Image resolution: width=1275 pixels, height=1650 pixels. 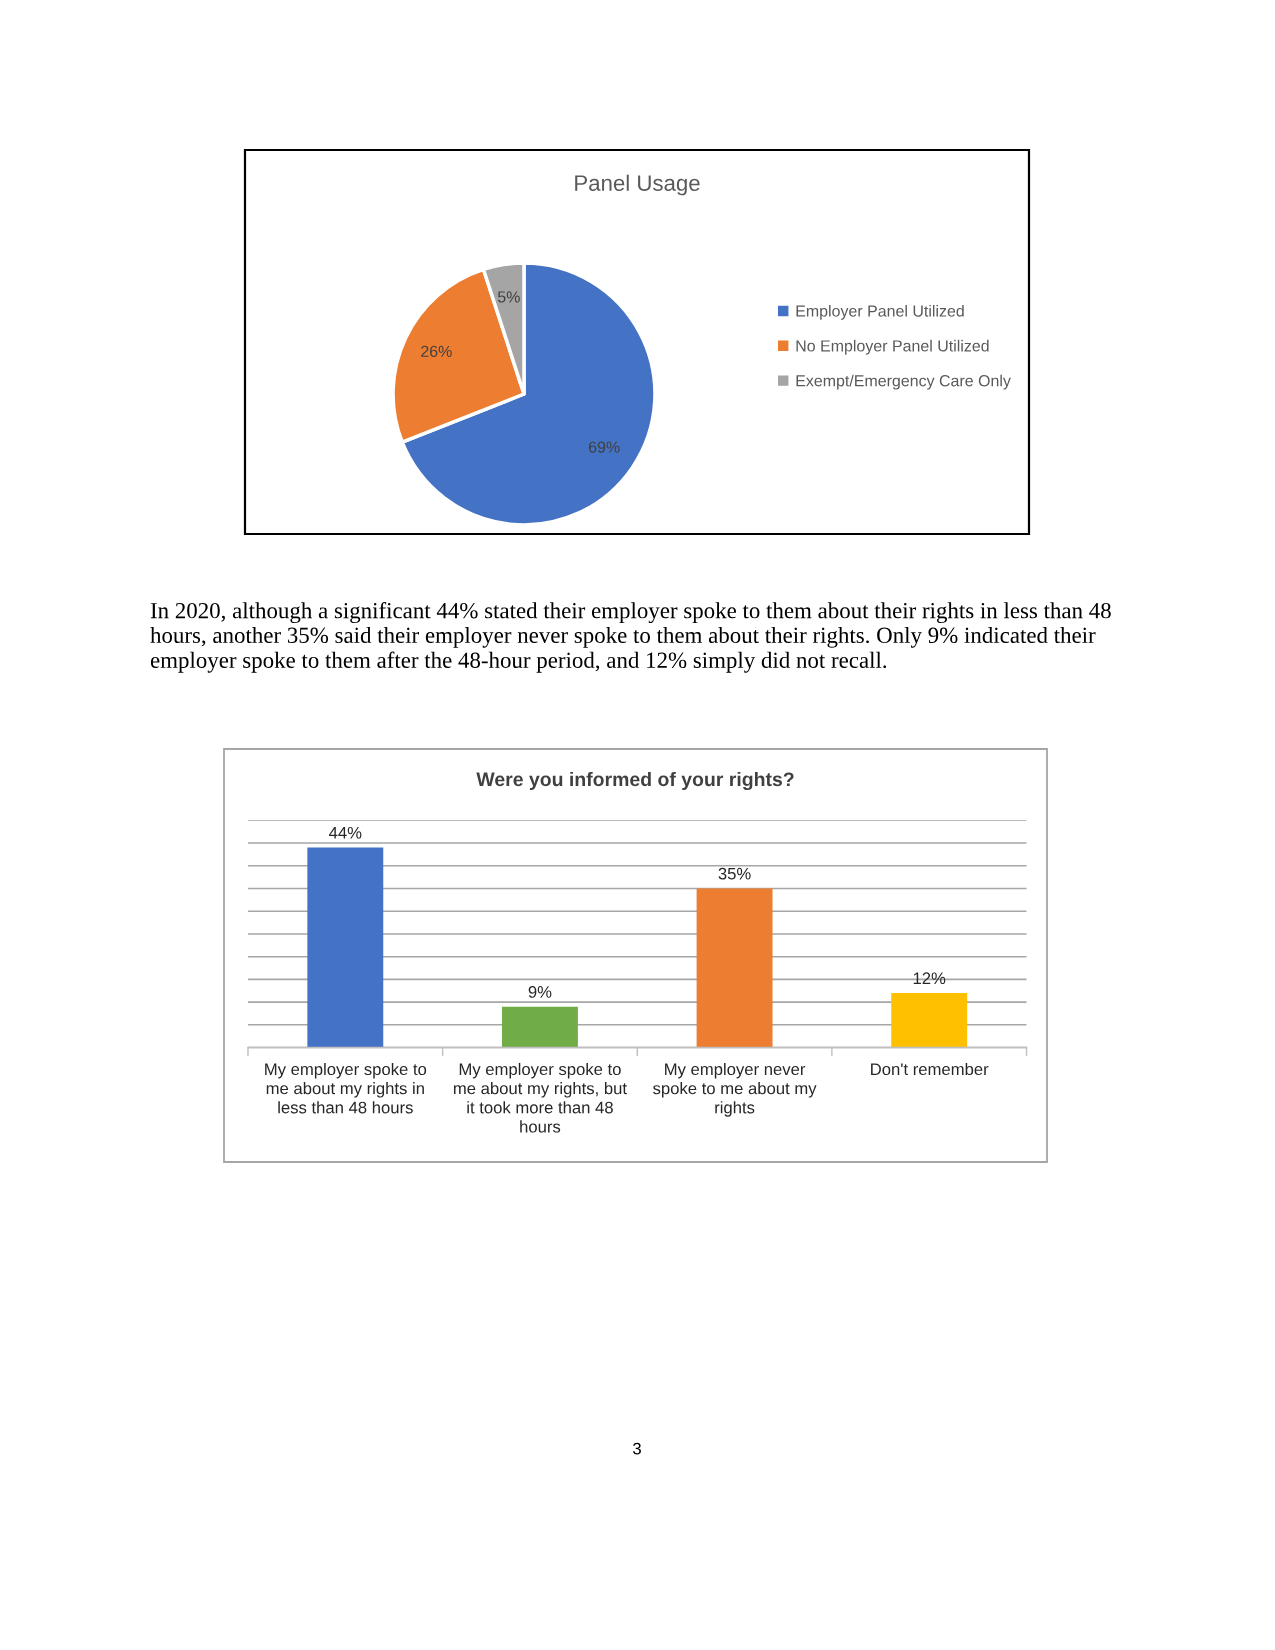 I want to click on data-label: 35%, so click(x=734, y=873).